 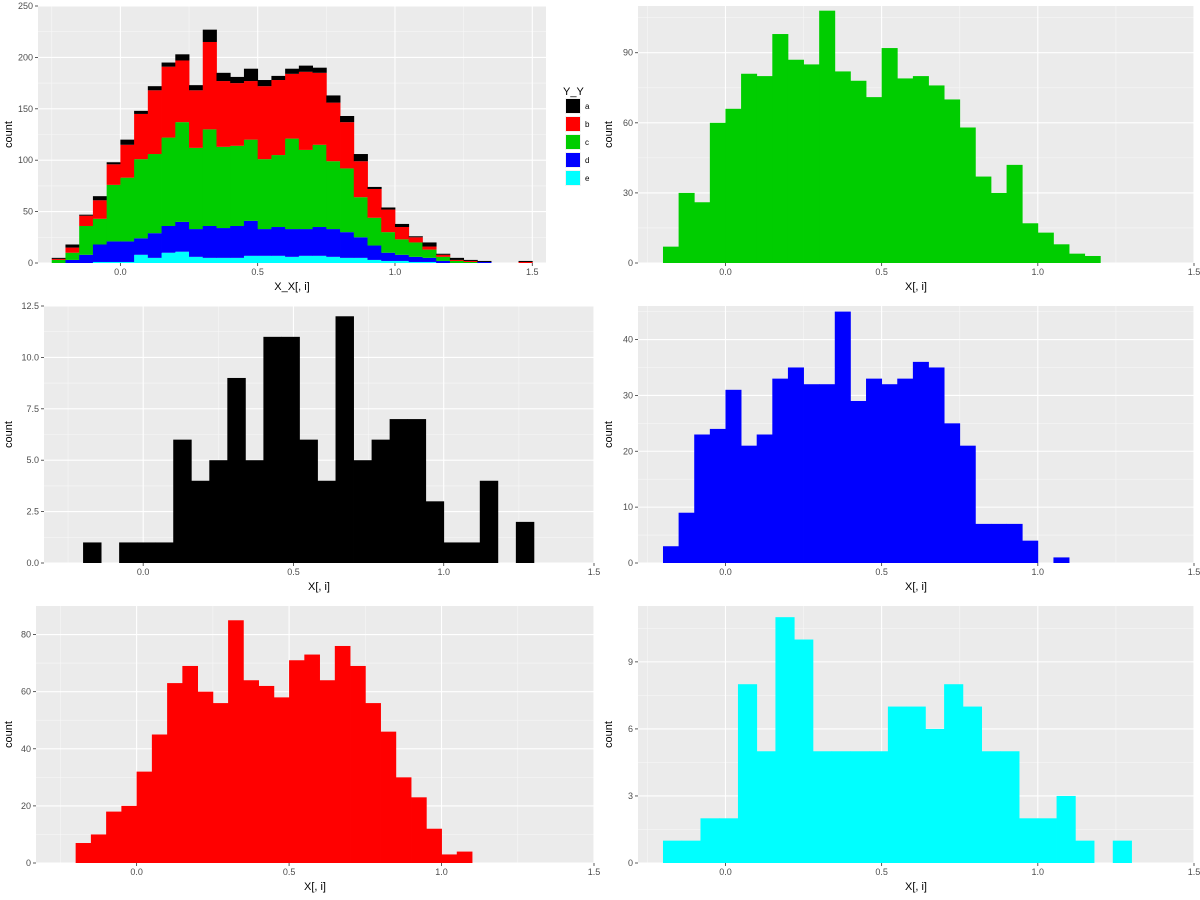 I want to click on x-tick-label: 1.0, so click(x=1038, y=272).